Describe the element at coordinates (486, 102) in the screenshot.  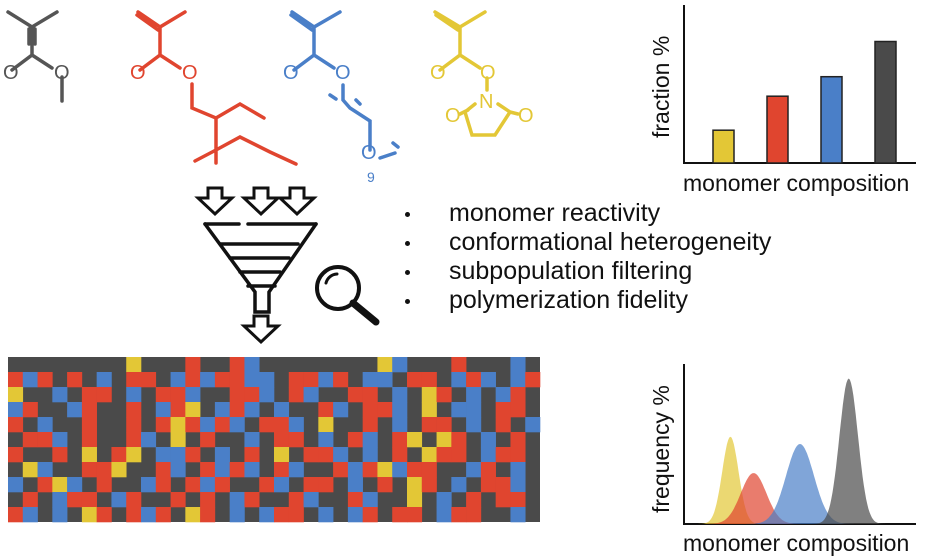
I see `atom-label: N` at that location.